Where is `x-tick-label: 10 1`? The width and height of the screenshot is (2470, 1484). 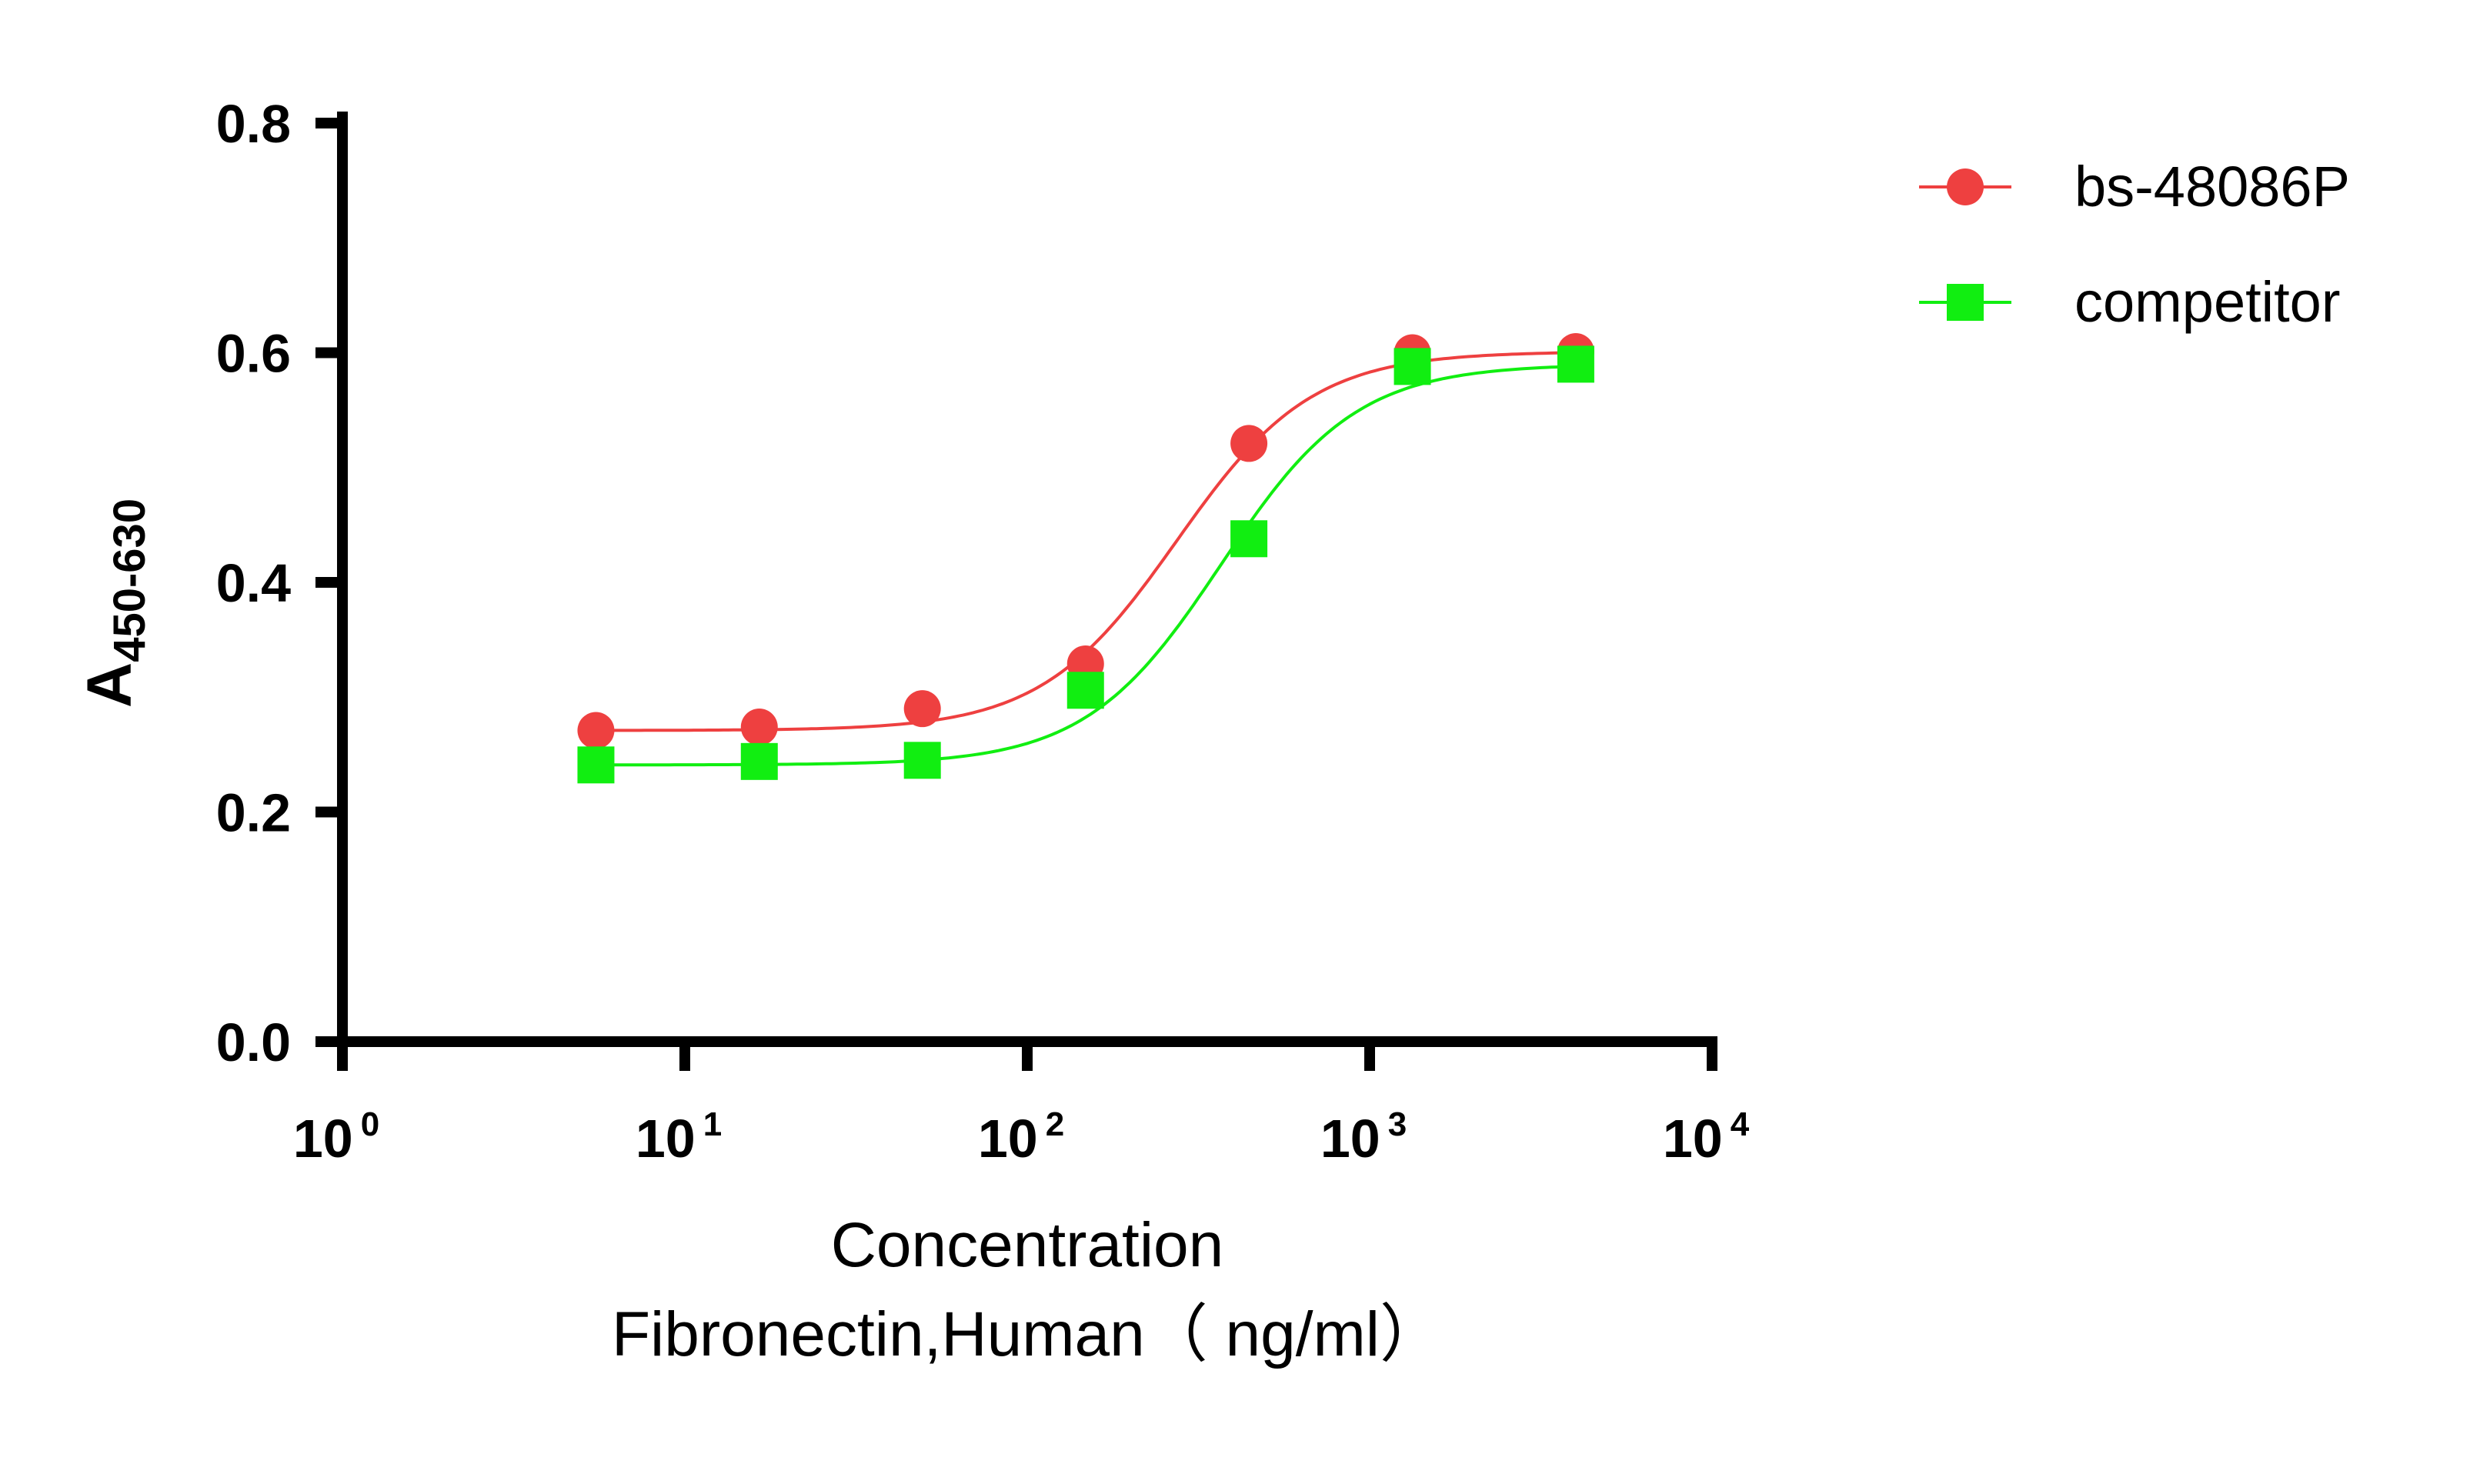
x-tick-label: 10 1 is located at coordinates (679, 1137).